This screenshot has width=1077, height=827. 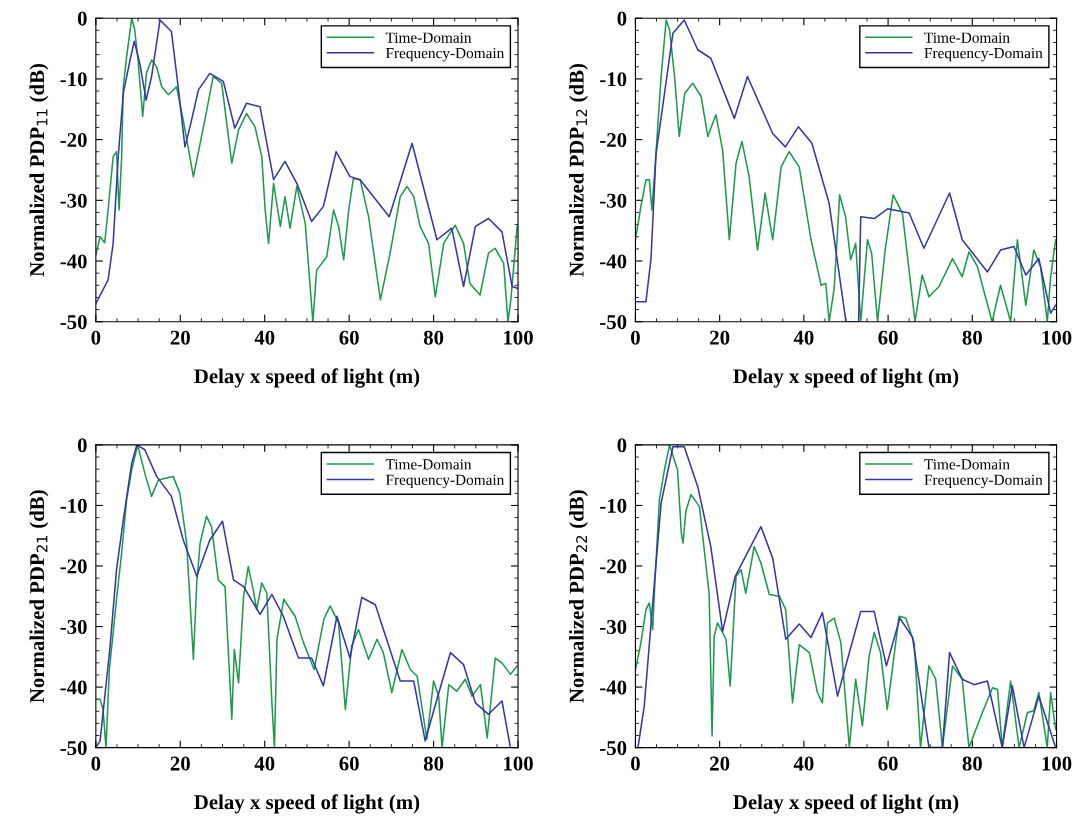 What do you see at coordinates (846, 170) in the screenshot?
I see `line-series` at bounding box center [846, 170].